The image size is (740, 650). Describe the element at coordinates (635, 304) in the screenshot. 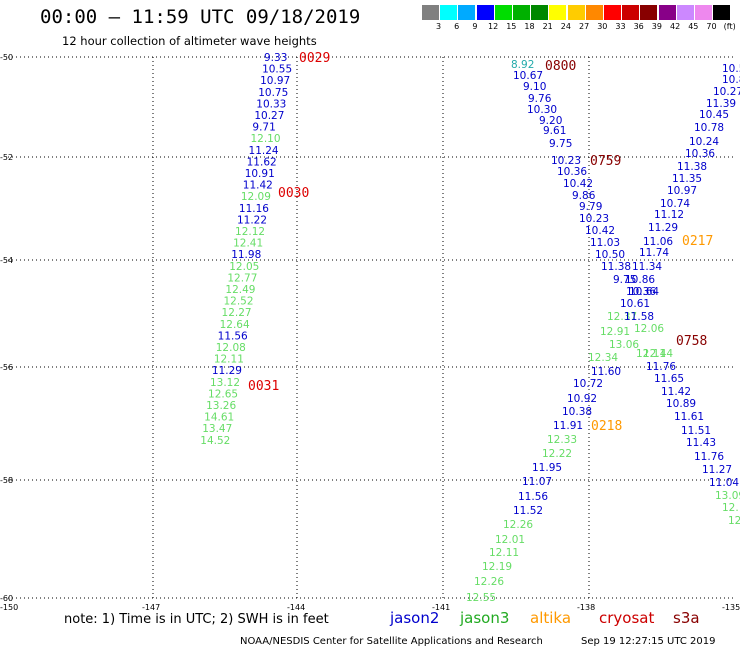

I see `swh-value: 10.61` at that location.